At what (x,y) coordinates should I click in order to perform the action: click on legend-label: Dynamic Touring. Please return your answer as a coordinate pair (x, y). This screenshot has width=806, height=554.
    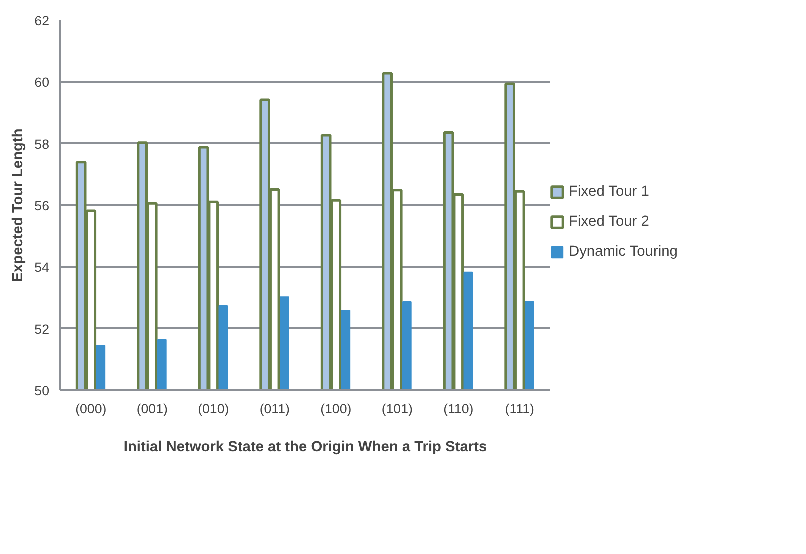
    Looking at the image, I should click on (623, 252).